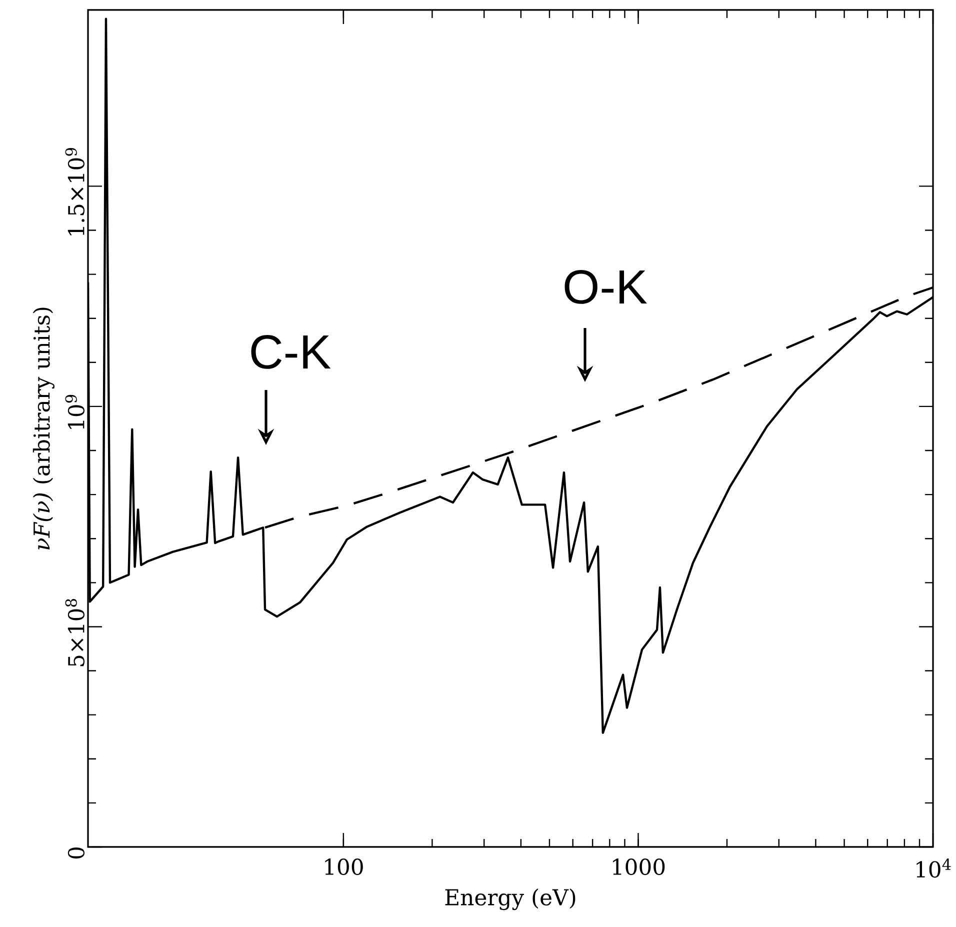  Describe the element at coordinates (74, 632) in the screenshot. I see `y-tick-label: 5×10$^{8}$` at that location.